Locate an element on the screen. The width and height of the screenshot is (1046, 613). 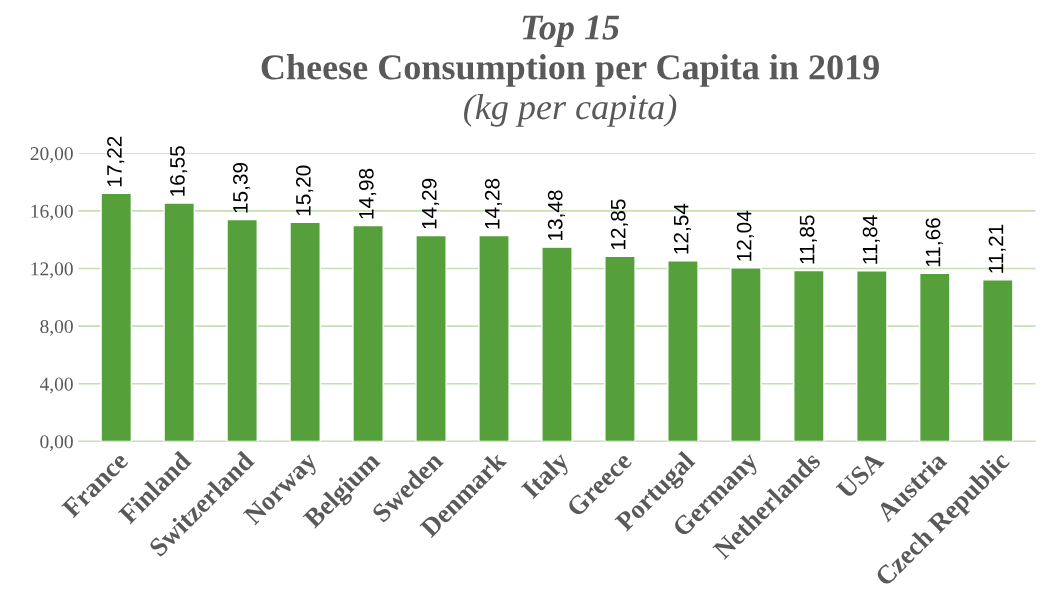
y-tick-label: 8,00 is located at coordinates (56, 327).